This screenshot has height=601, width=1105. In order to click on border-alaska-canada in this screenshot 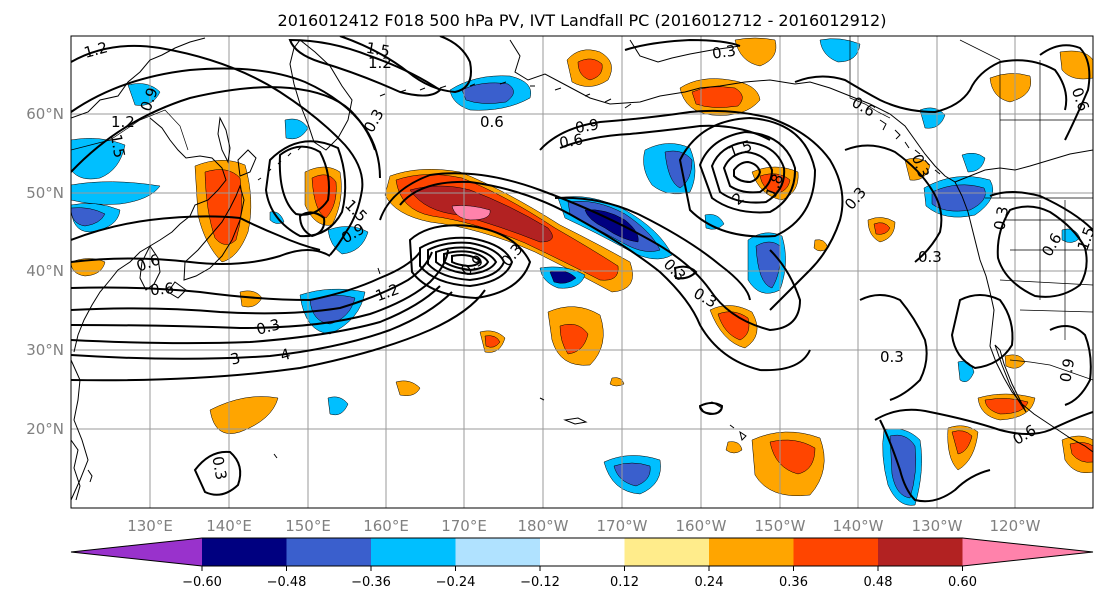, I will do `click(870, 77)`.